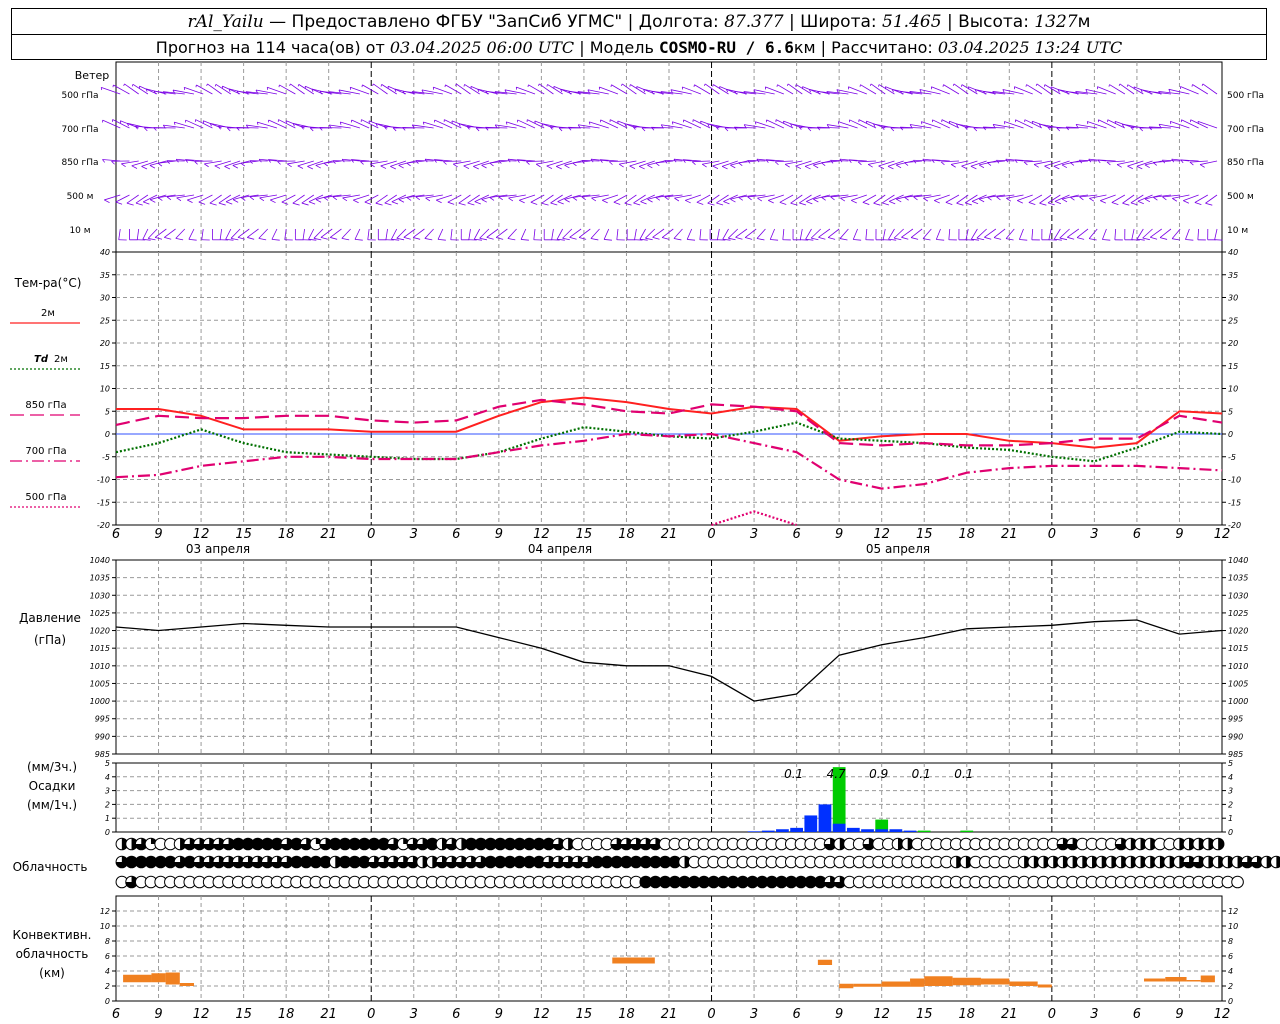 Image resolution: width=1280 pixels, height=1024 pixels. I want to click on temp-ytick-label: 0, so click(107, 434).